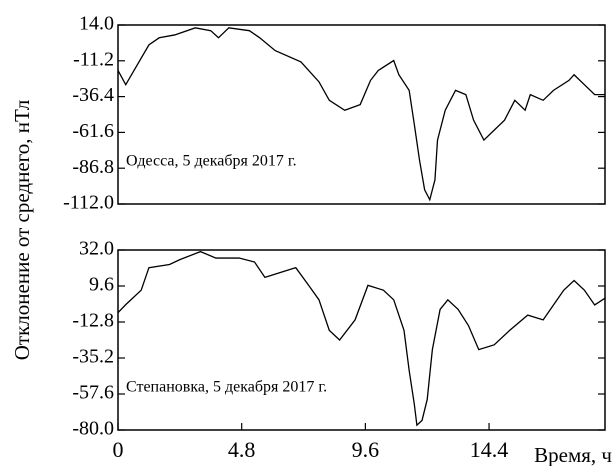 The image size is (614, 466). Describe the element at coordinates (93, 59) in the screenshot. I see `y-tick-label: -11.2` at that location.